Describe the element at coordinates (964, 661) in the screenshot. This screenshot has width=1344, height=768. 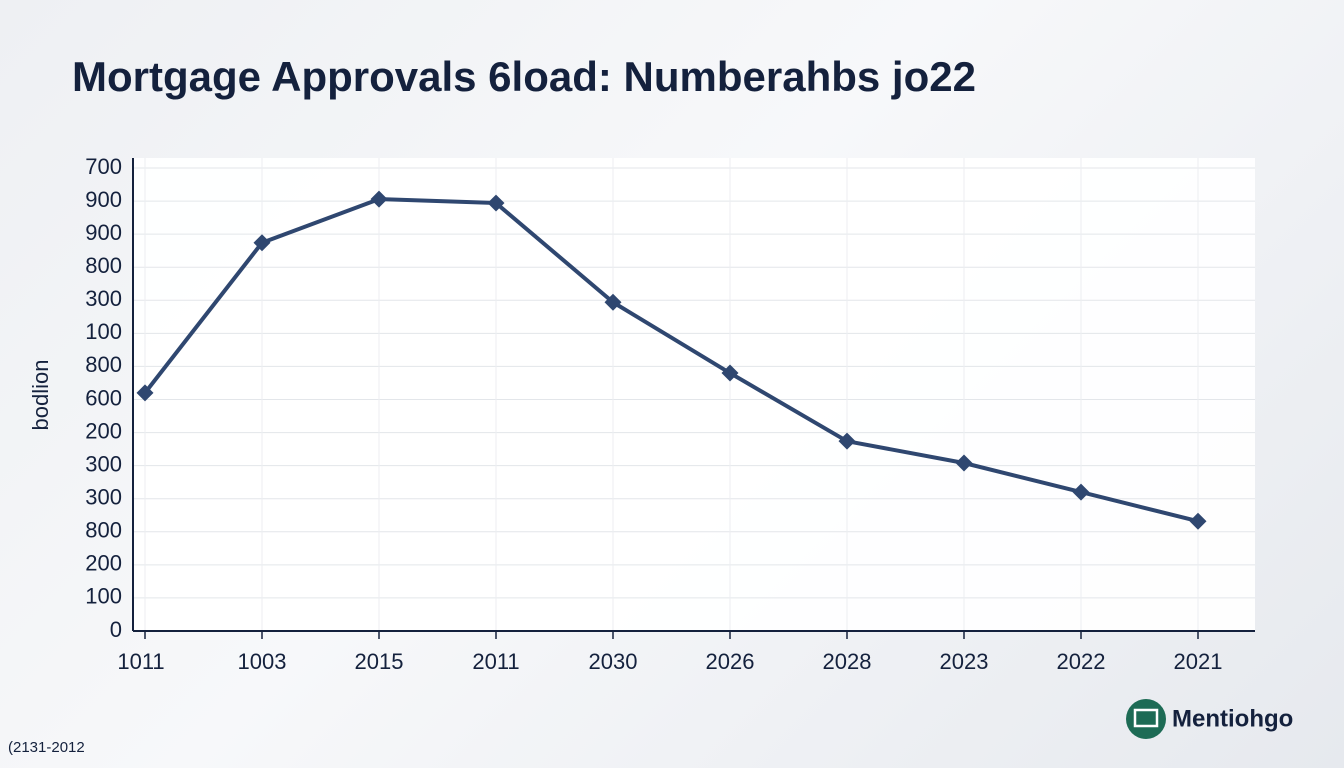
I see `x-tick-label: 2023` at that location.